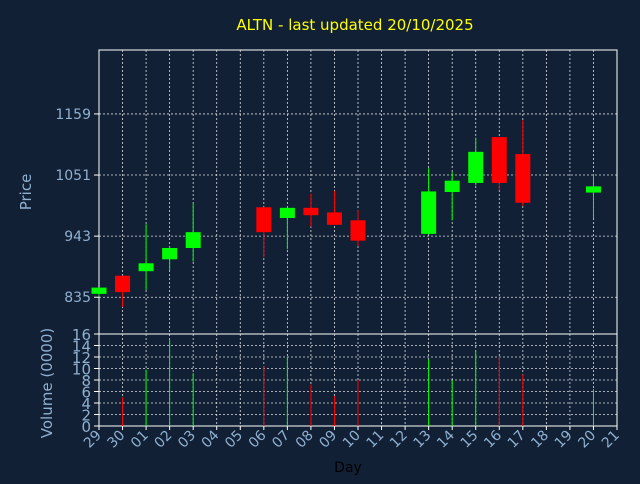 The width and height of the screenshot is (640, 484). Describe the element at coordinates (73, 115) in the screenshot. I see `price-tick-label: 1159` at that location.